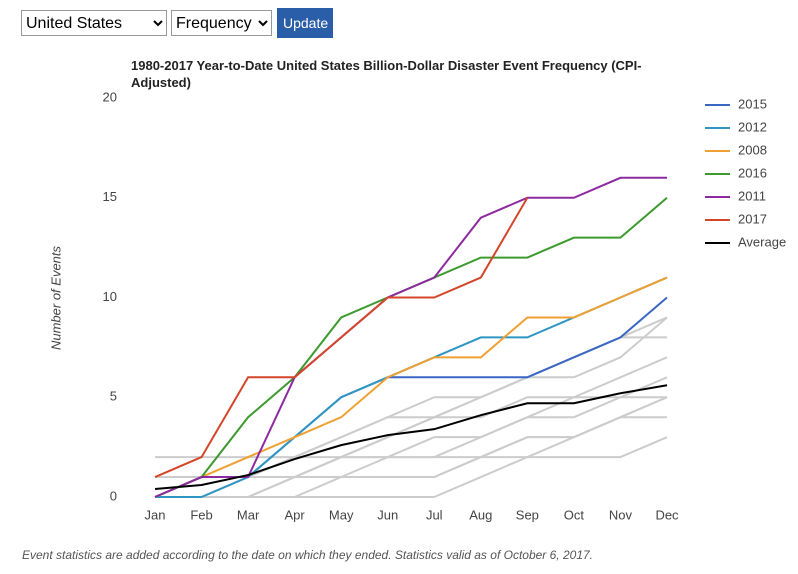  I want to click on x-tick-label: Sep, so click(527, 514).